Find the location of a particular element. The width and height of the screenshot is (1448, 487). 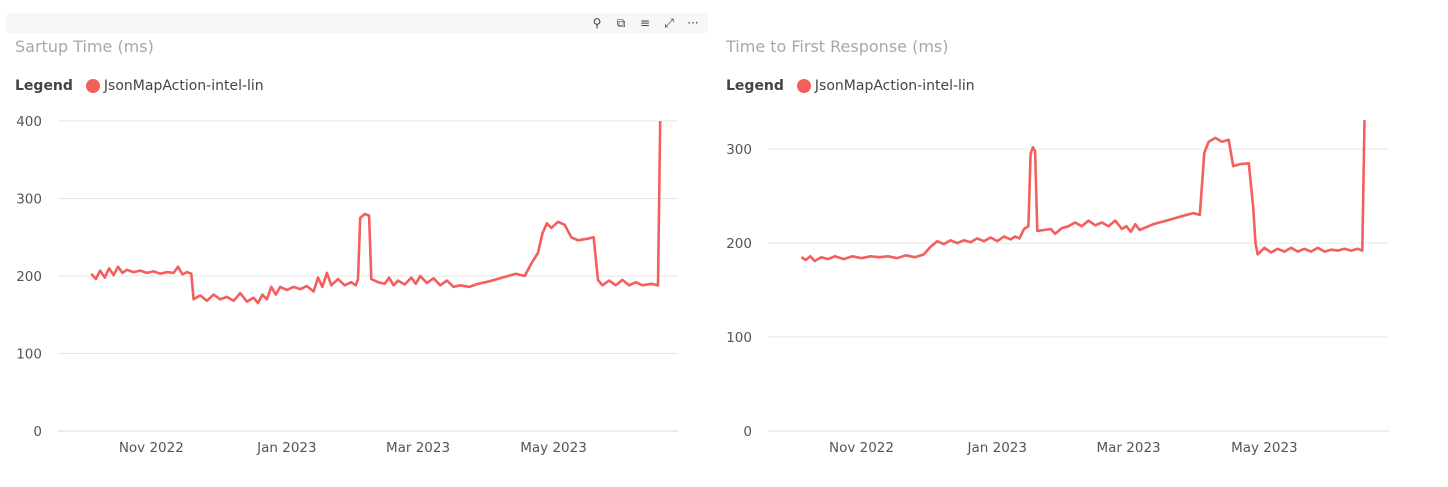

filter-icon: ≡ is located at coordinates (645, 23).